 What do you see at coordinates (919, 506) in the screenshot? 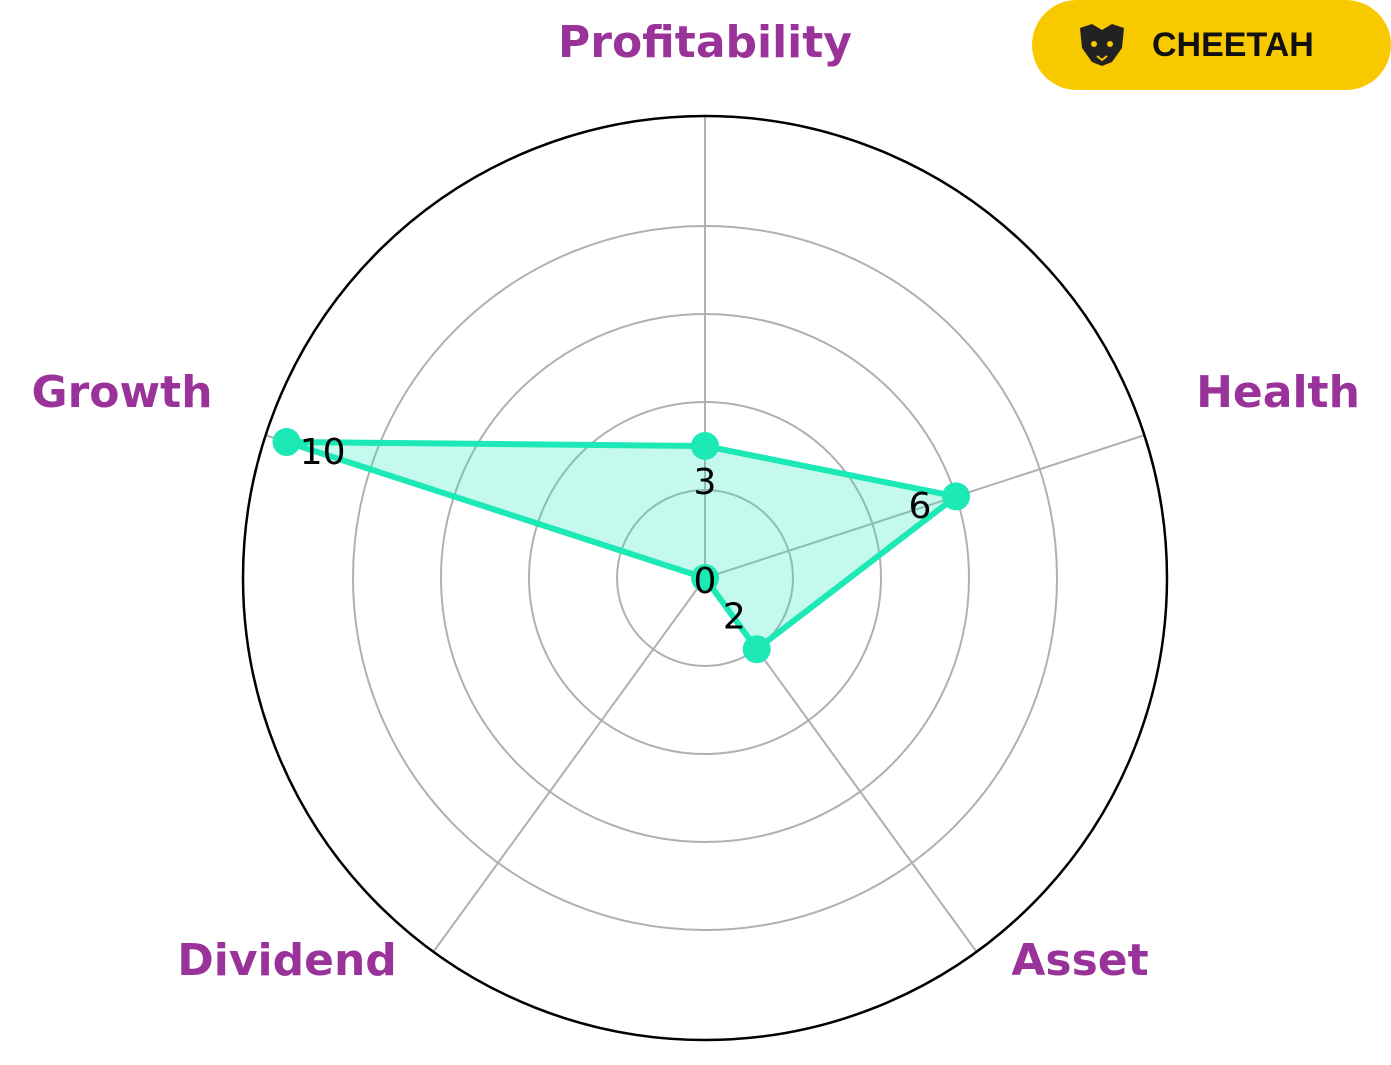
I see `value-label: 6` at bounding box center [919, 506].